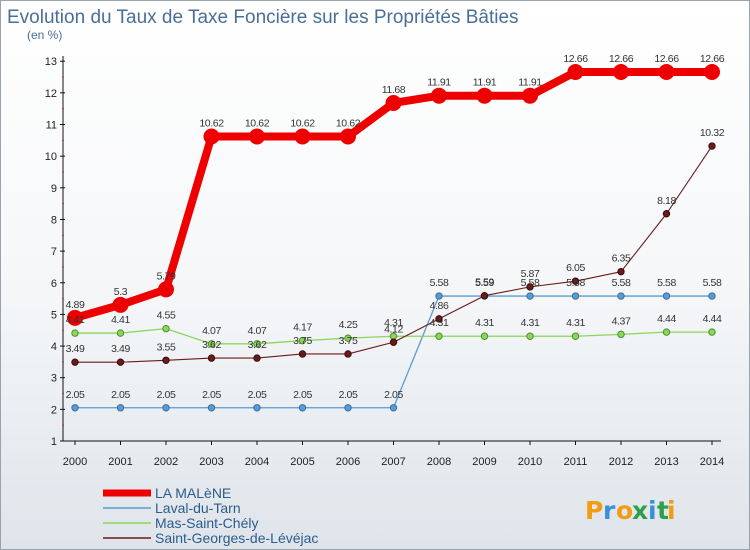 The image size is (750, 550). I want to click on data-label: 4.44, so click(712, 319).